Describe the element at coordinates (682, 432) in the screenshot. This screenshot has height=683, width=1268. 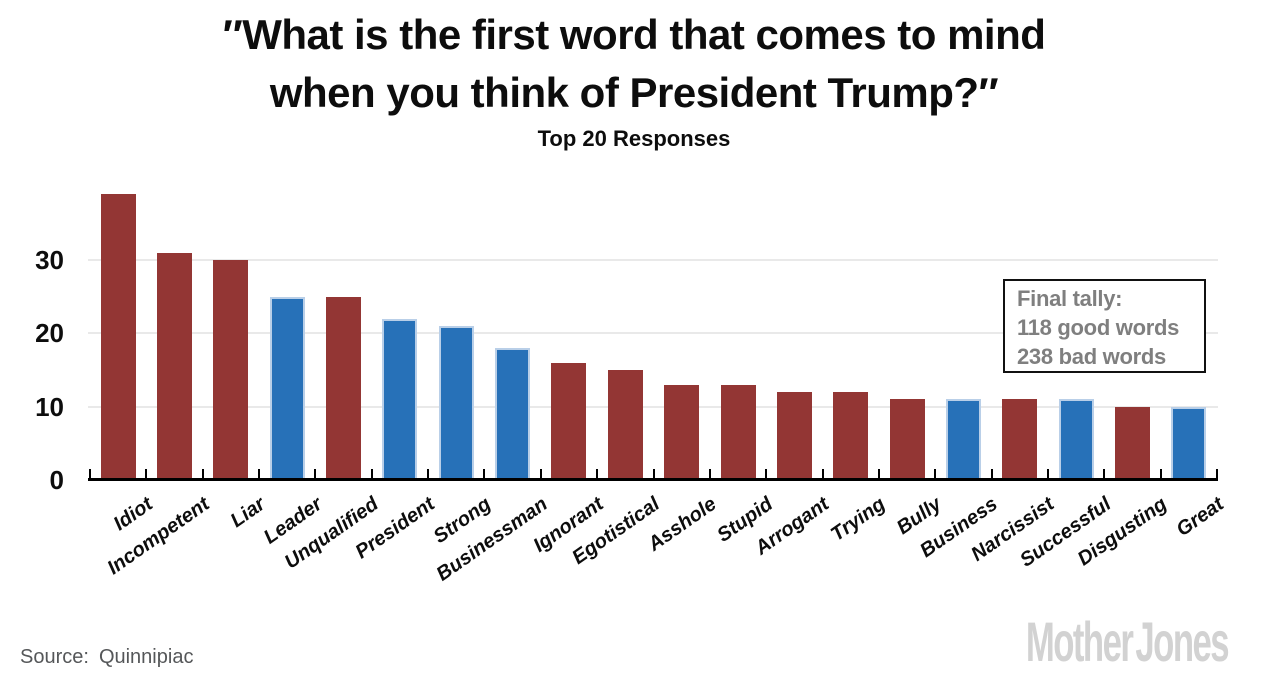
I see `bar-asshole` at that location.